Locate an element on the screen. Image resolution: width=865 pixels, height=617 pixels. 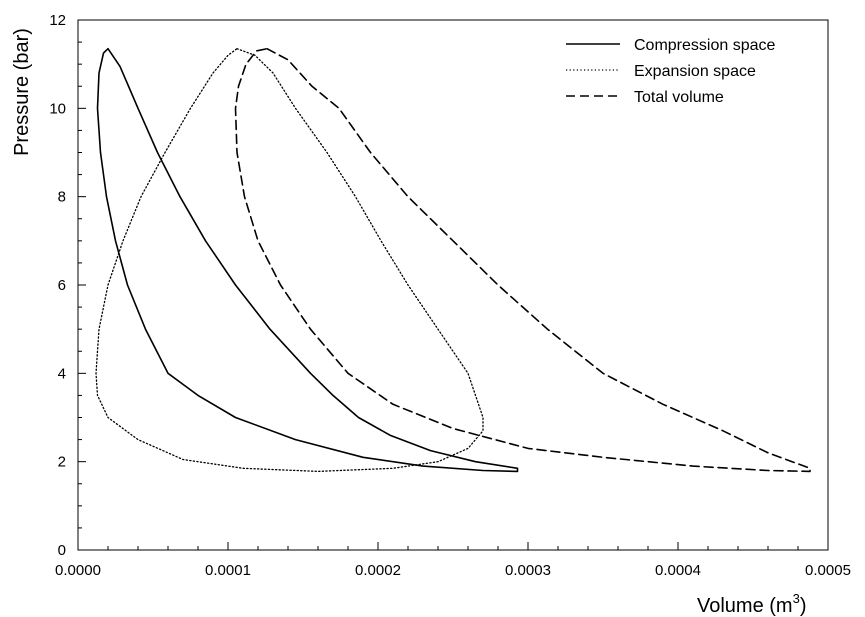
y-tick-label: 4 is located at coordinates (62, 373).